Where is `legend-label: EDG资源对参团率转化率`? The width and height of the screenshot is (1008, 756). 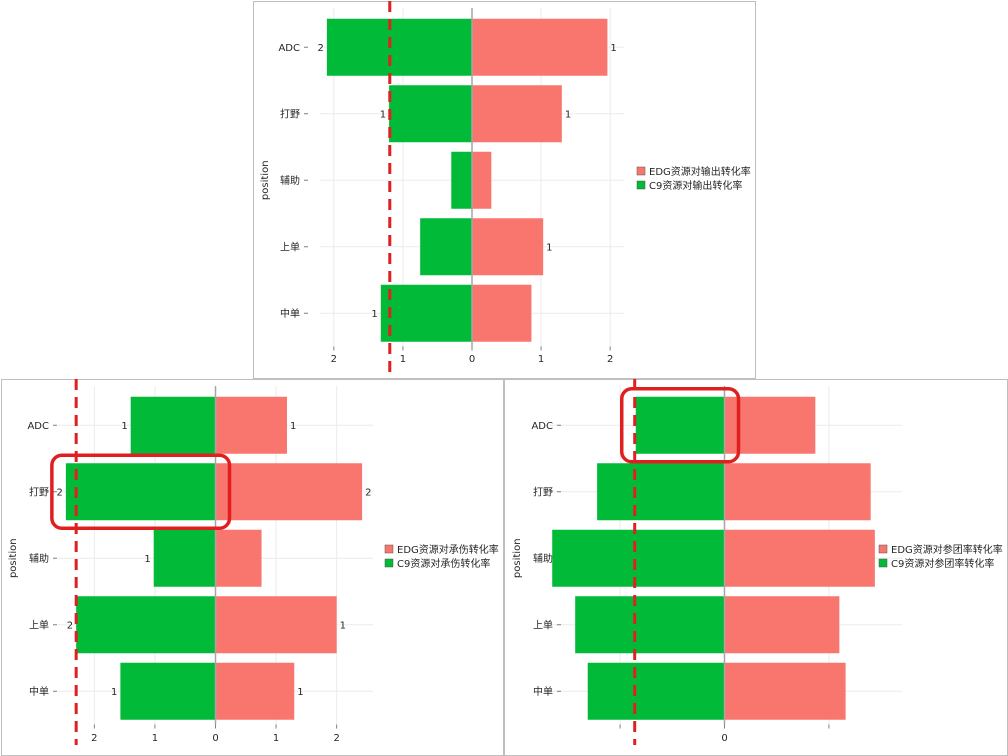 legend-label: EDG资源对参团率转化率 is located at coordinates (947, 549).